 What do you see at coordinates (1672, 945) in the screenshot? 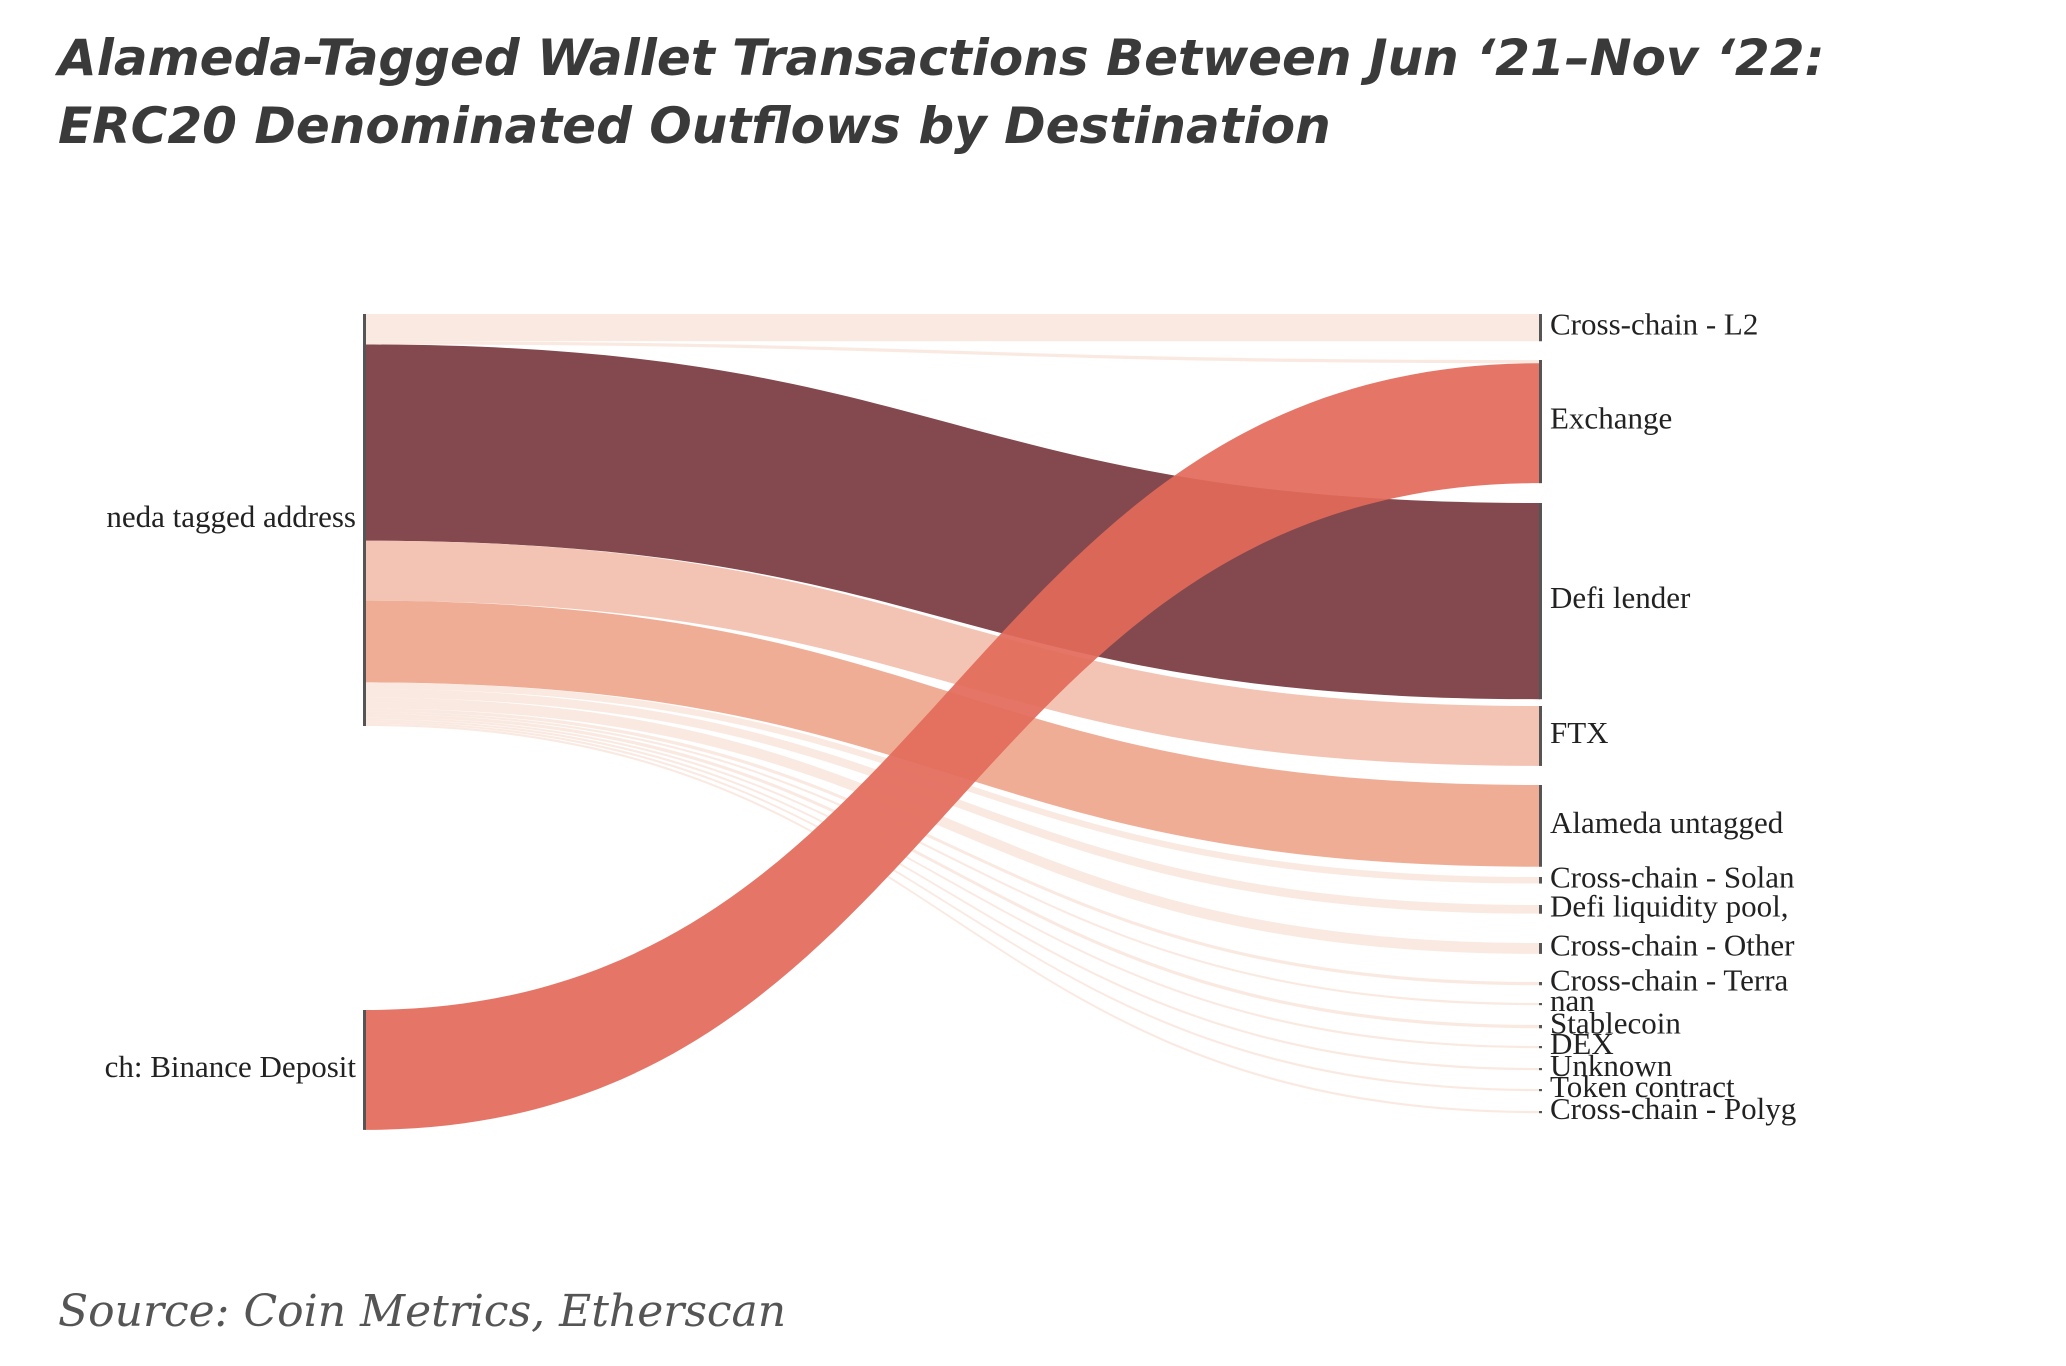
I see `target-label-cross-chain-other: Cross-chain - Other` at bounding box center [1672, 945].